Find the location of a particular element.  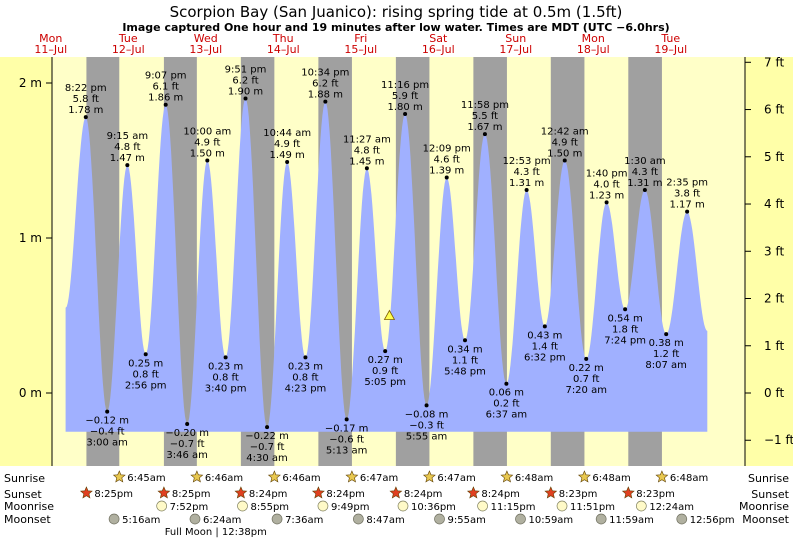

tide-event-time-label: 12:09 pm is located at coordinates (447, 149).